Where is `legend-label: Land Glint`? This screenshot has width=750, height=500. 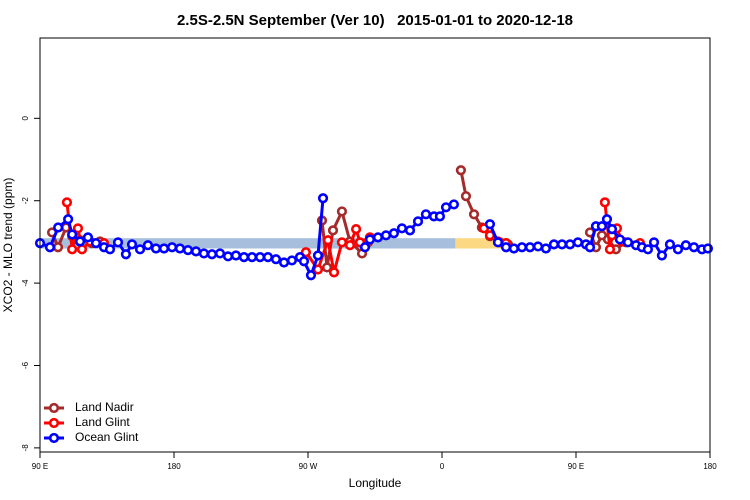 legend-label: Land Glint is located at coordinates (102, 422).